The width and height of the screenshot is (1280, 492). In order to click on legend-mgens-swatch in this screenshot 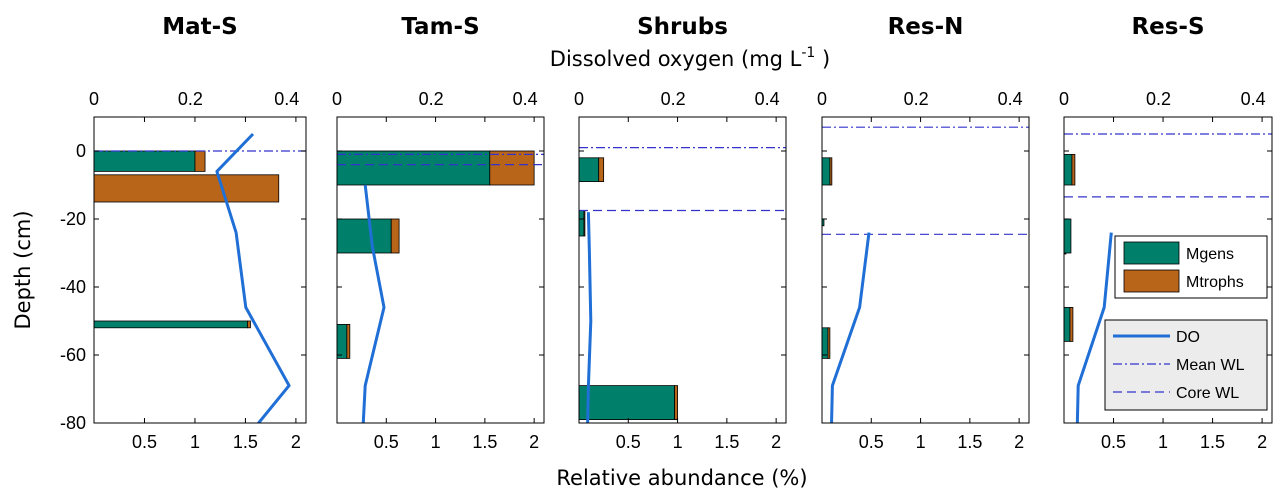, I will do `click(1151, 253)`.